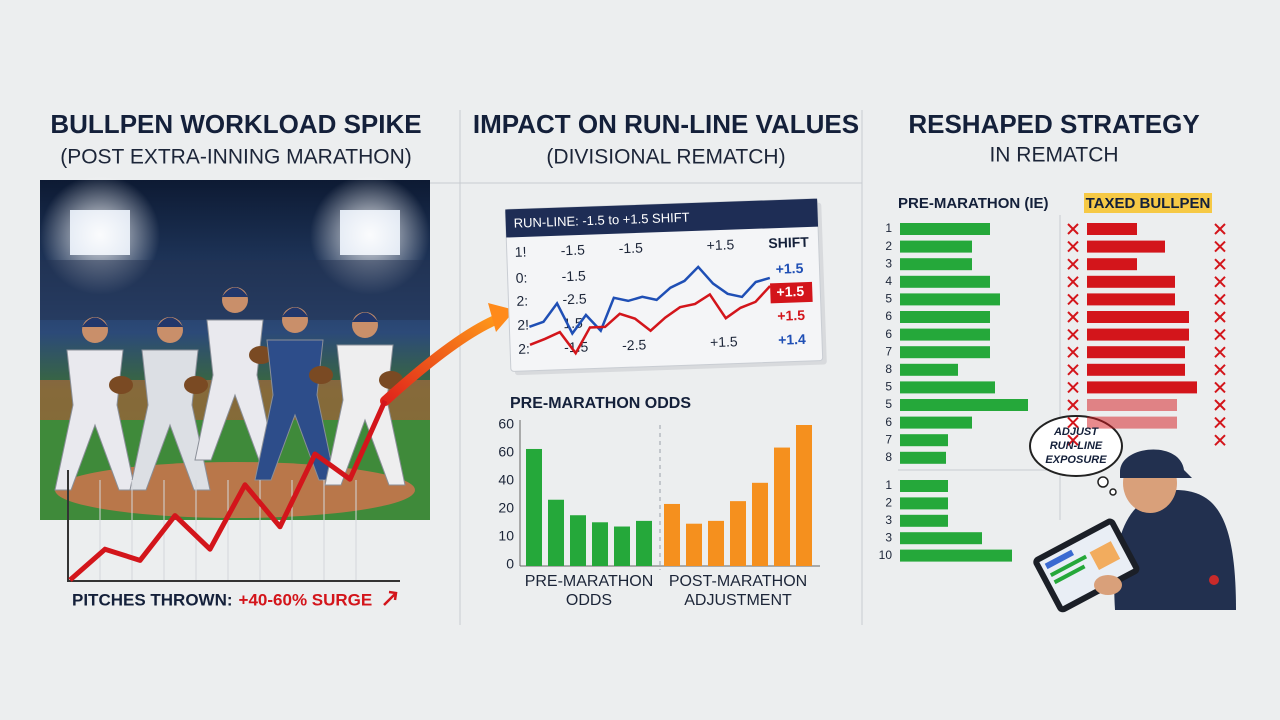  What do you see at coordinates (888, 281) in the screenshot?
I see `row-label: 4` at bounding box center [888, 281].